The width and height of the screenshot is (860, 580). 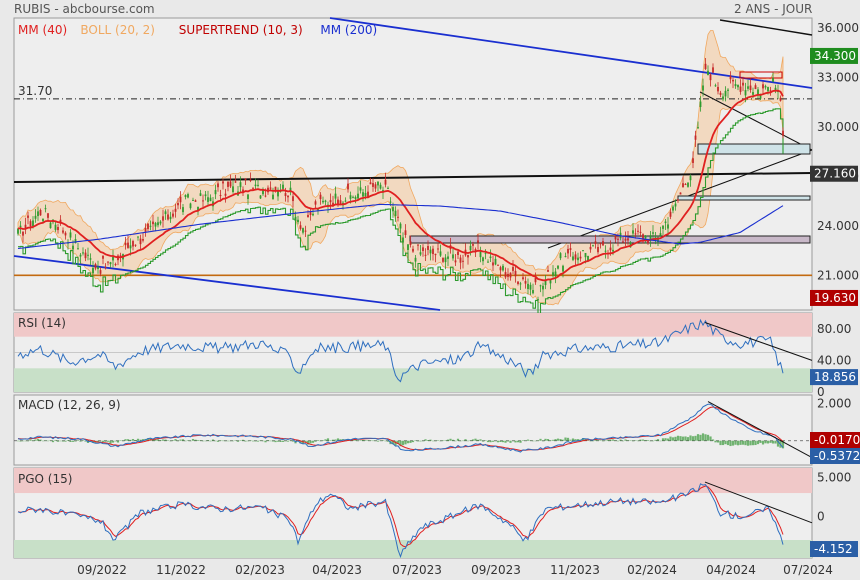 I want to click on mm200-line, so click(x=400, y=226).